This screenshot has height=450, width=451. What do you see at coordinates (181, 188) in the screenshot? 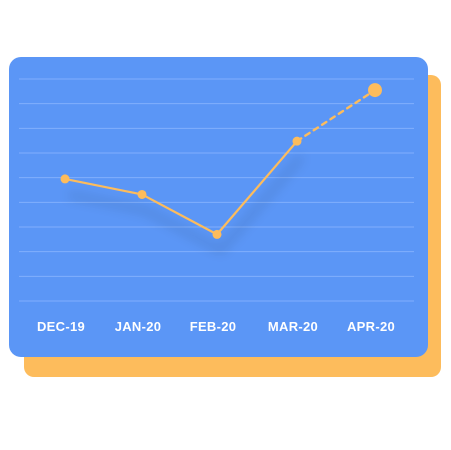
I see `series-line-actual` at bounding box center [181, 188].